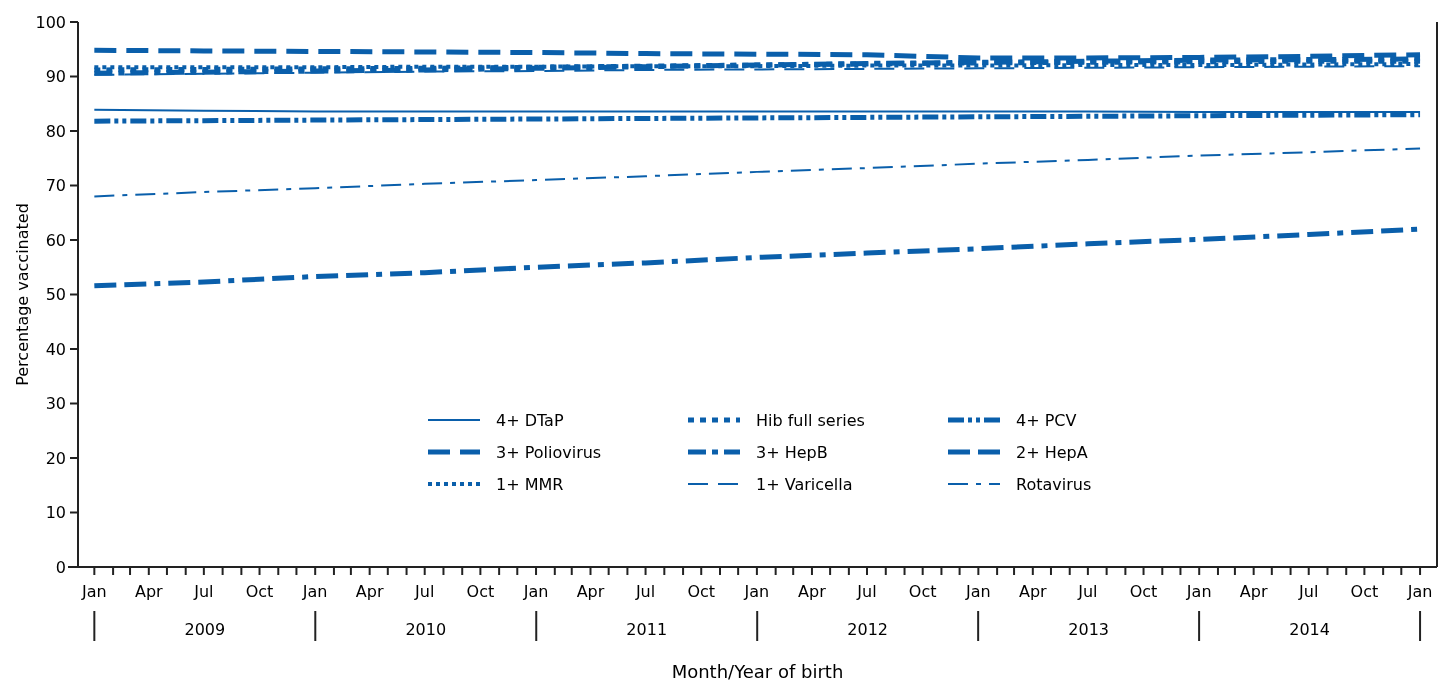 The height and width of the screenshot is (686, 1447). Describe the element at coordinates (1088, 629) in the screenshot. I see `text: 2013` at that location.